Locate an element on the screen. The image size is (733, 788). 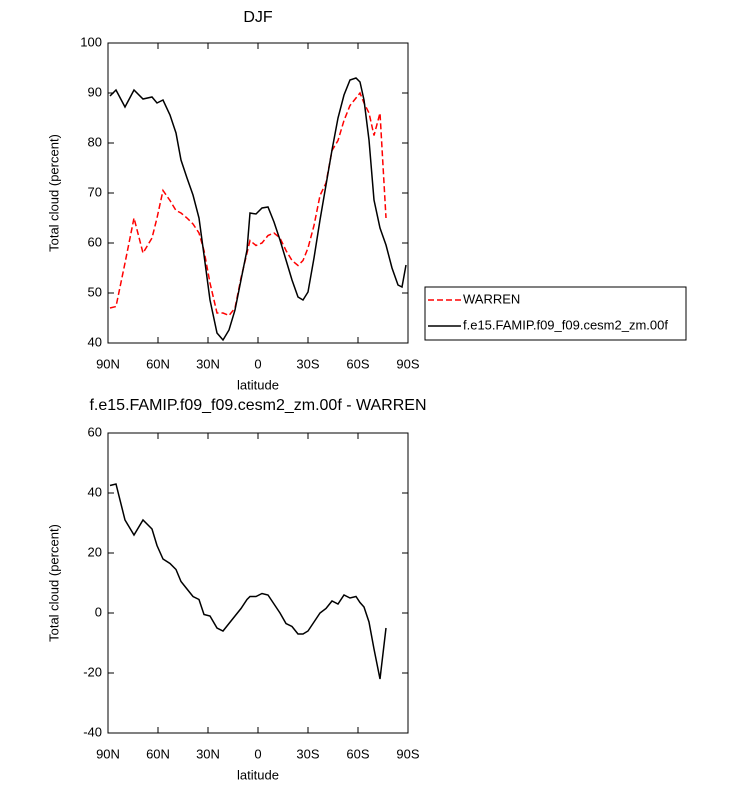
y-tick-label: 0 is located at coordinates (98, 611).